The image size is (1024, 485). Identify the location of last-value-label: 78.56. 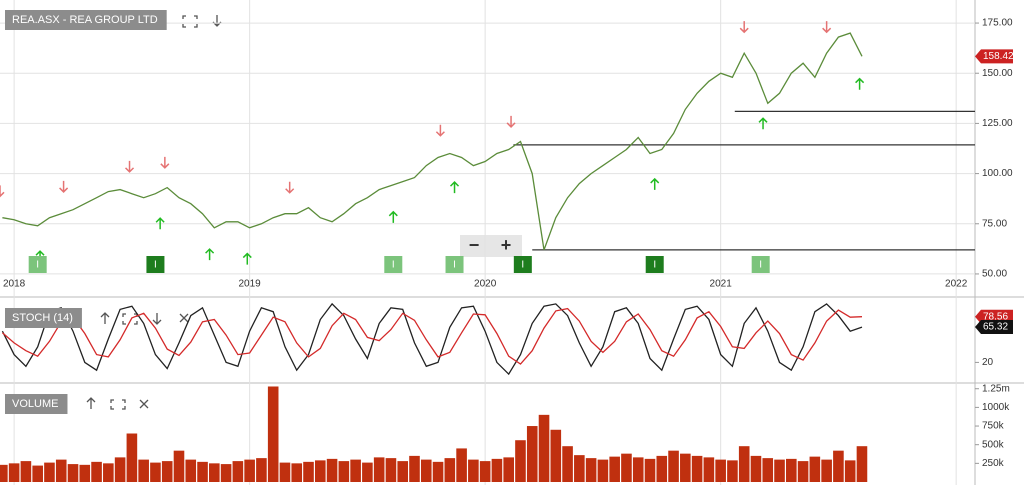
(995, 316).